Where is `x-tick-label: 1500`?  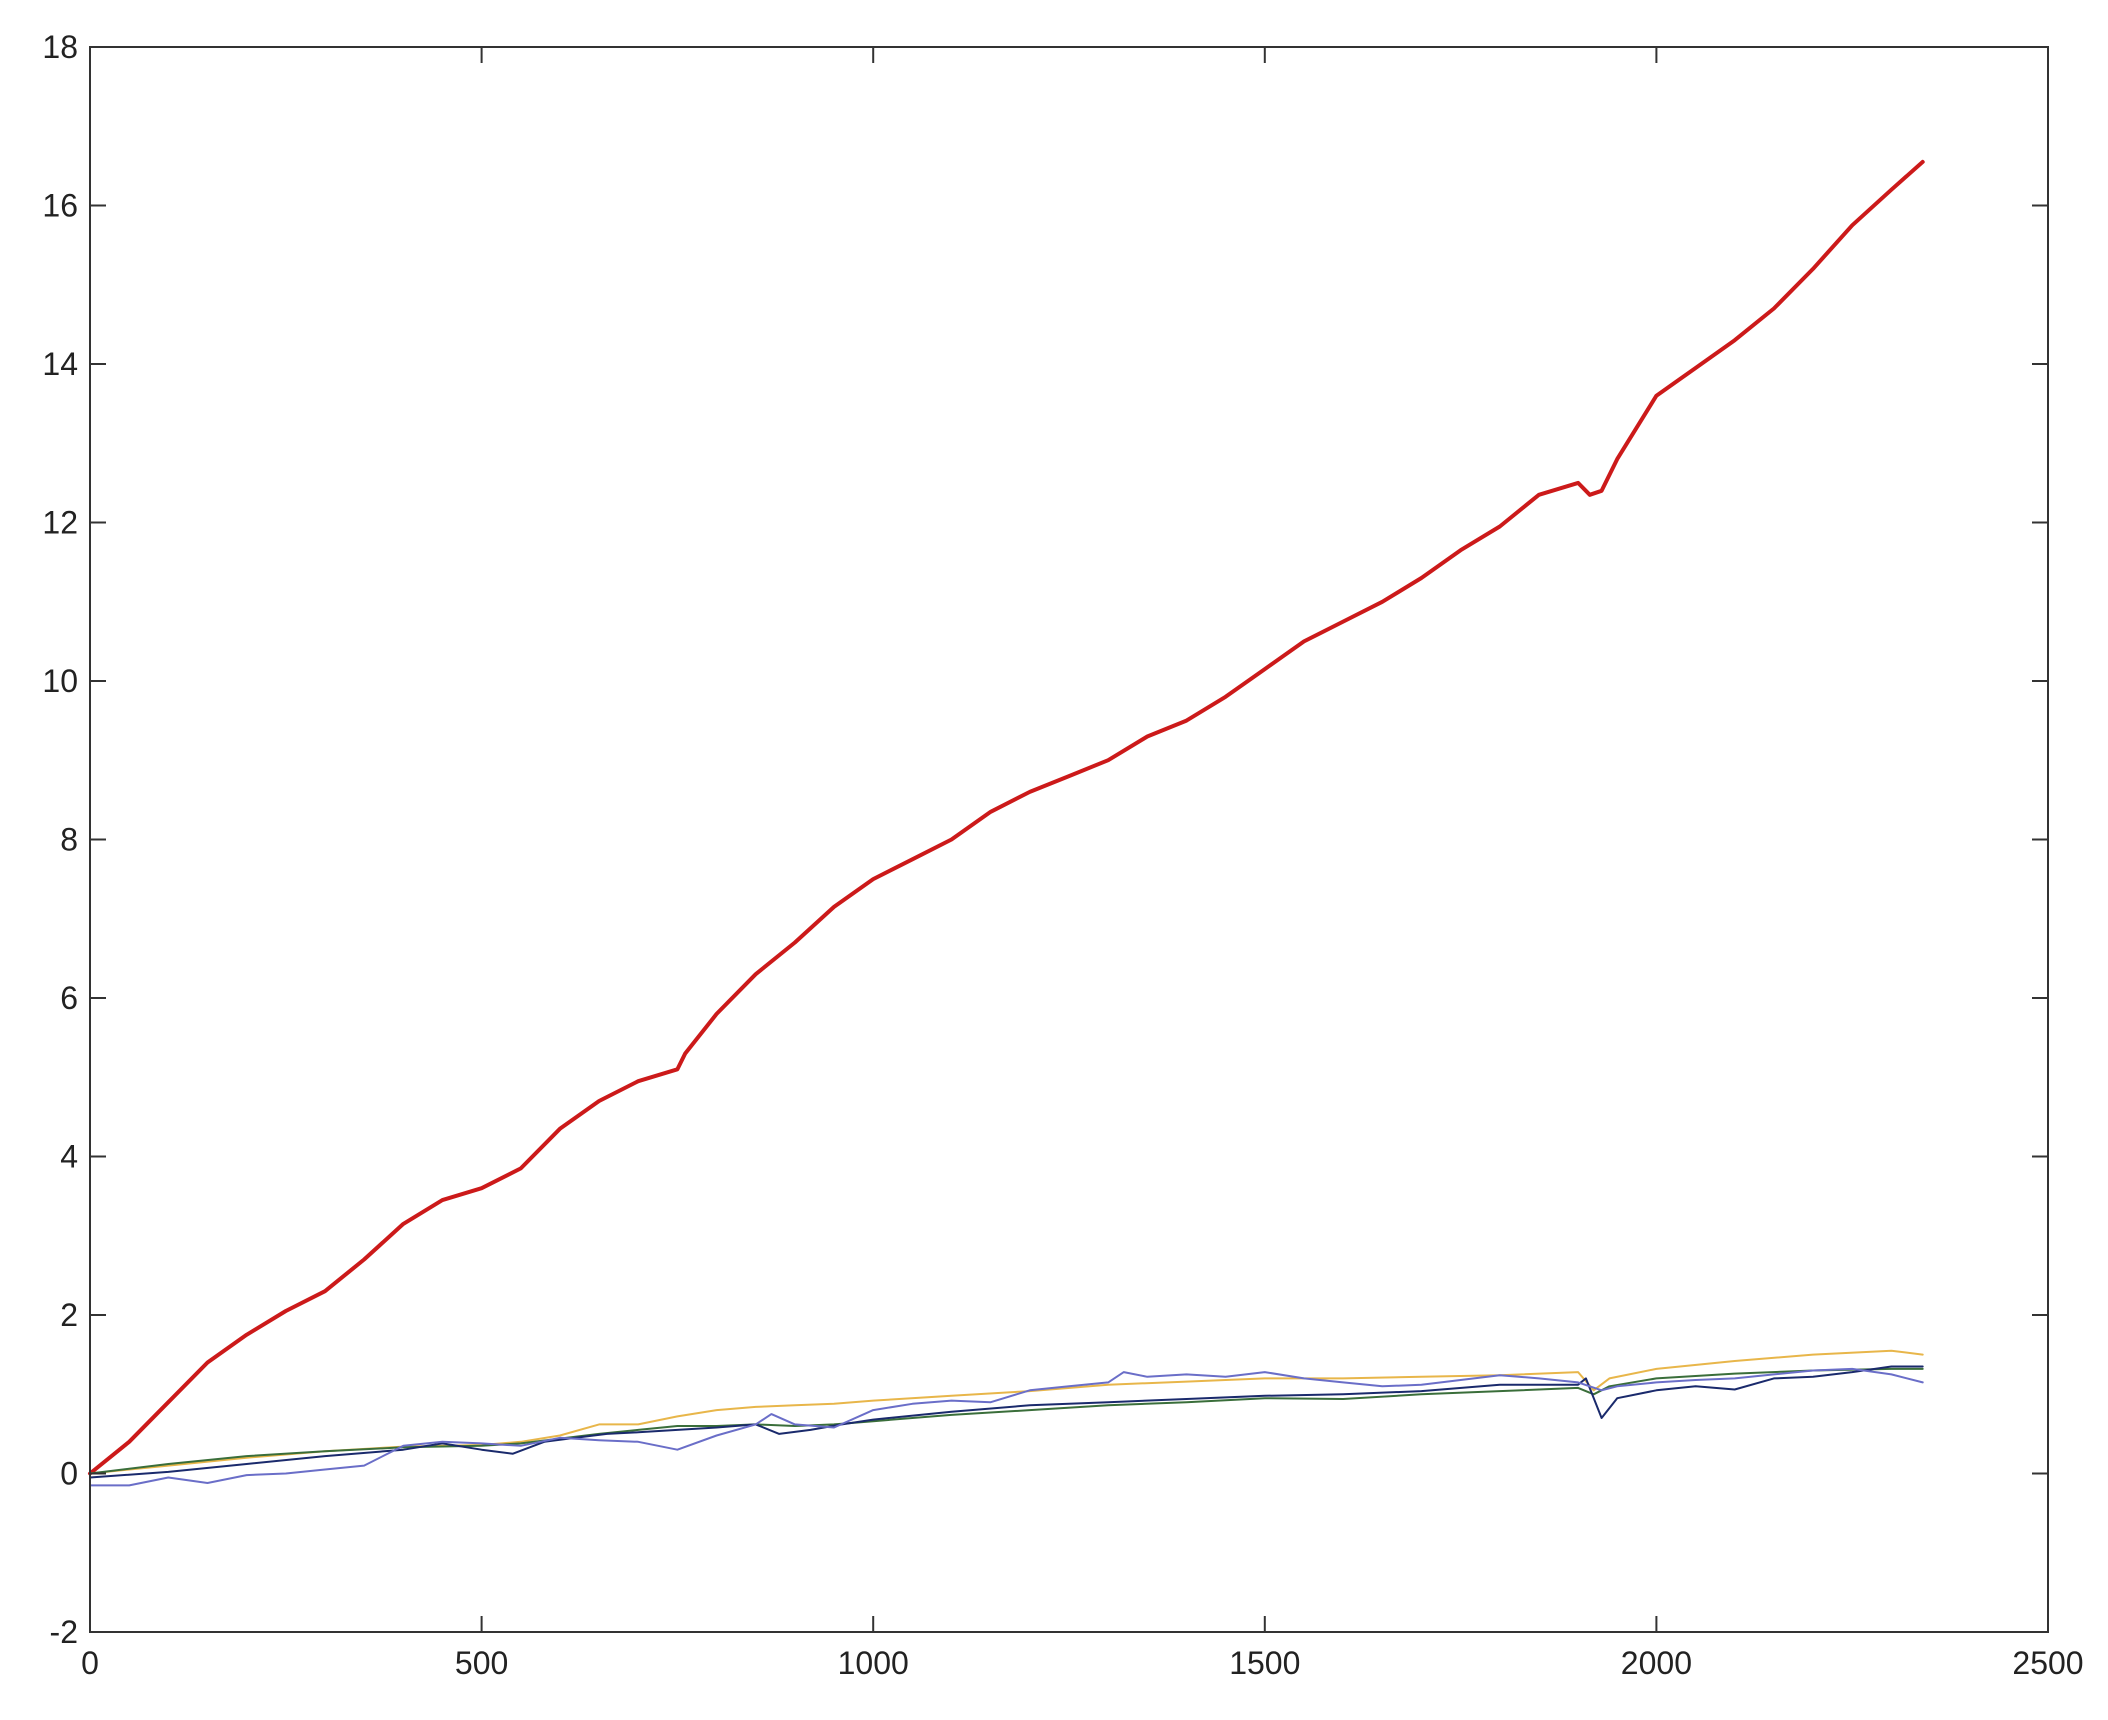 x-tick-label: 1500 is located at coordinates (1264, 1663).